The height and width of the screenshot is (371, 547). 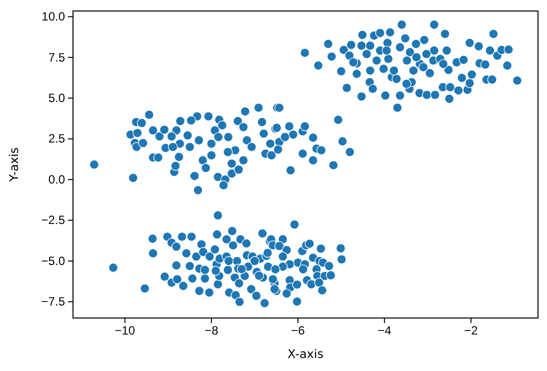 What do you see at coordinates (53, 261) in the screenshot?
I see `y-tick-label: −5.0` at bounding box center [53, 261].